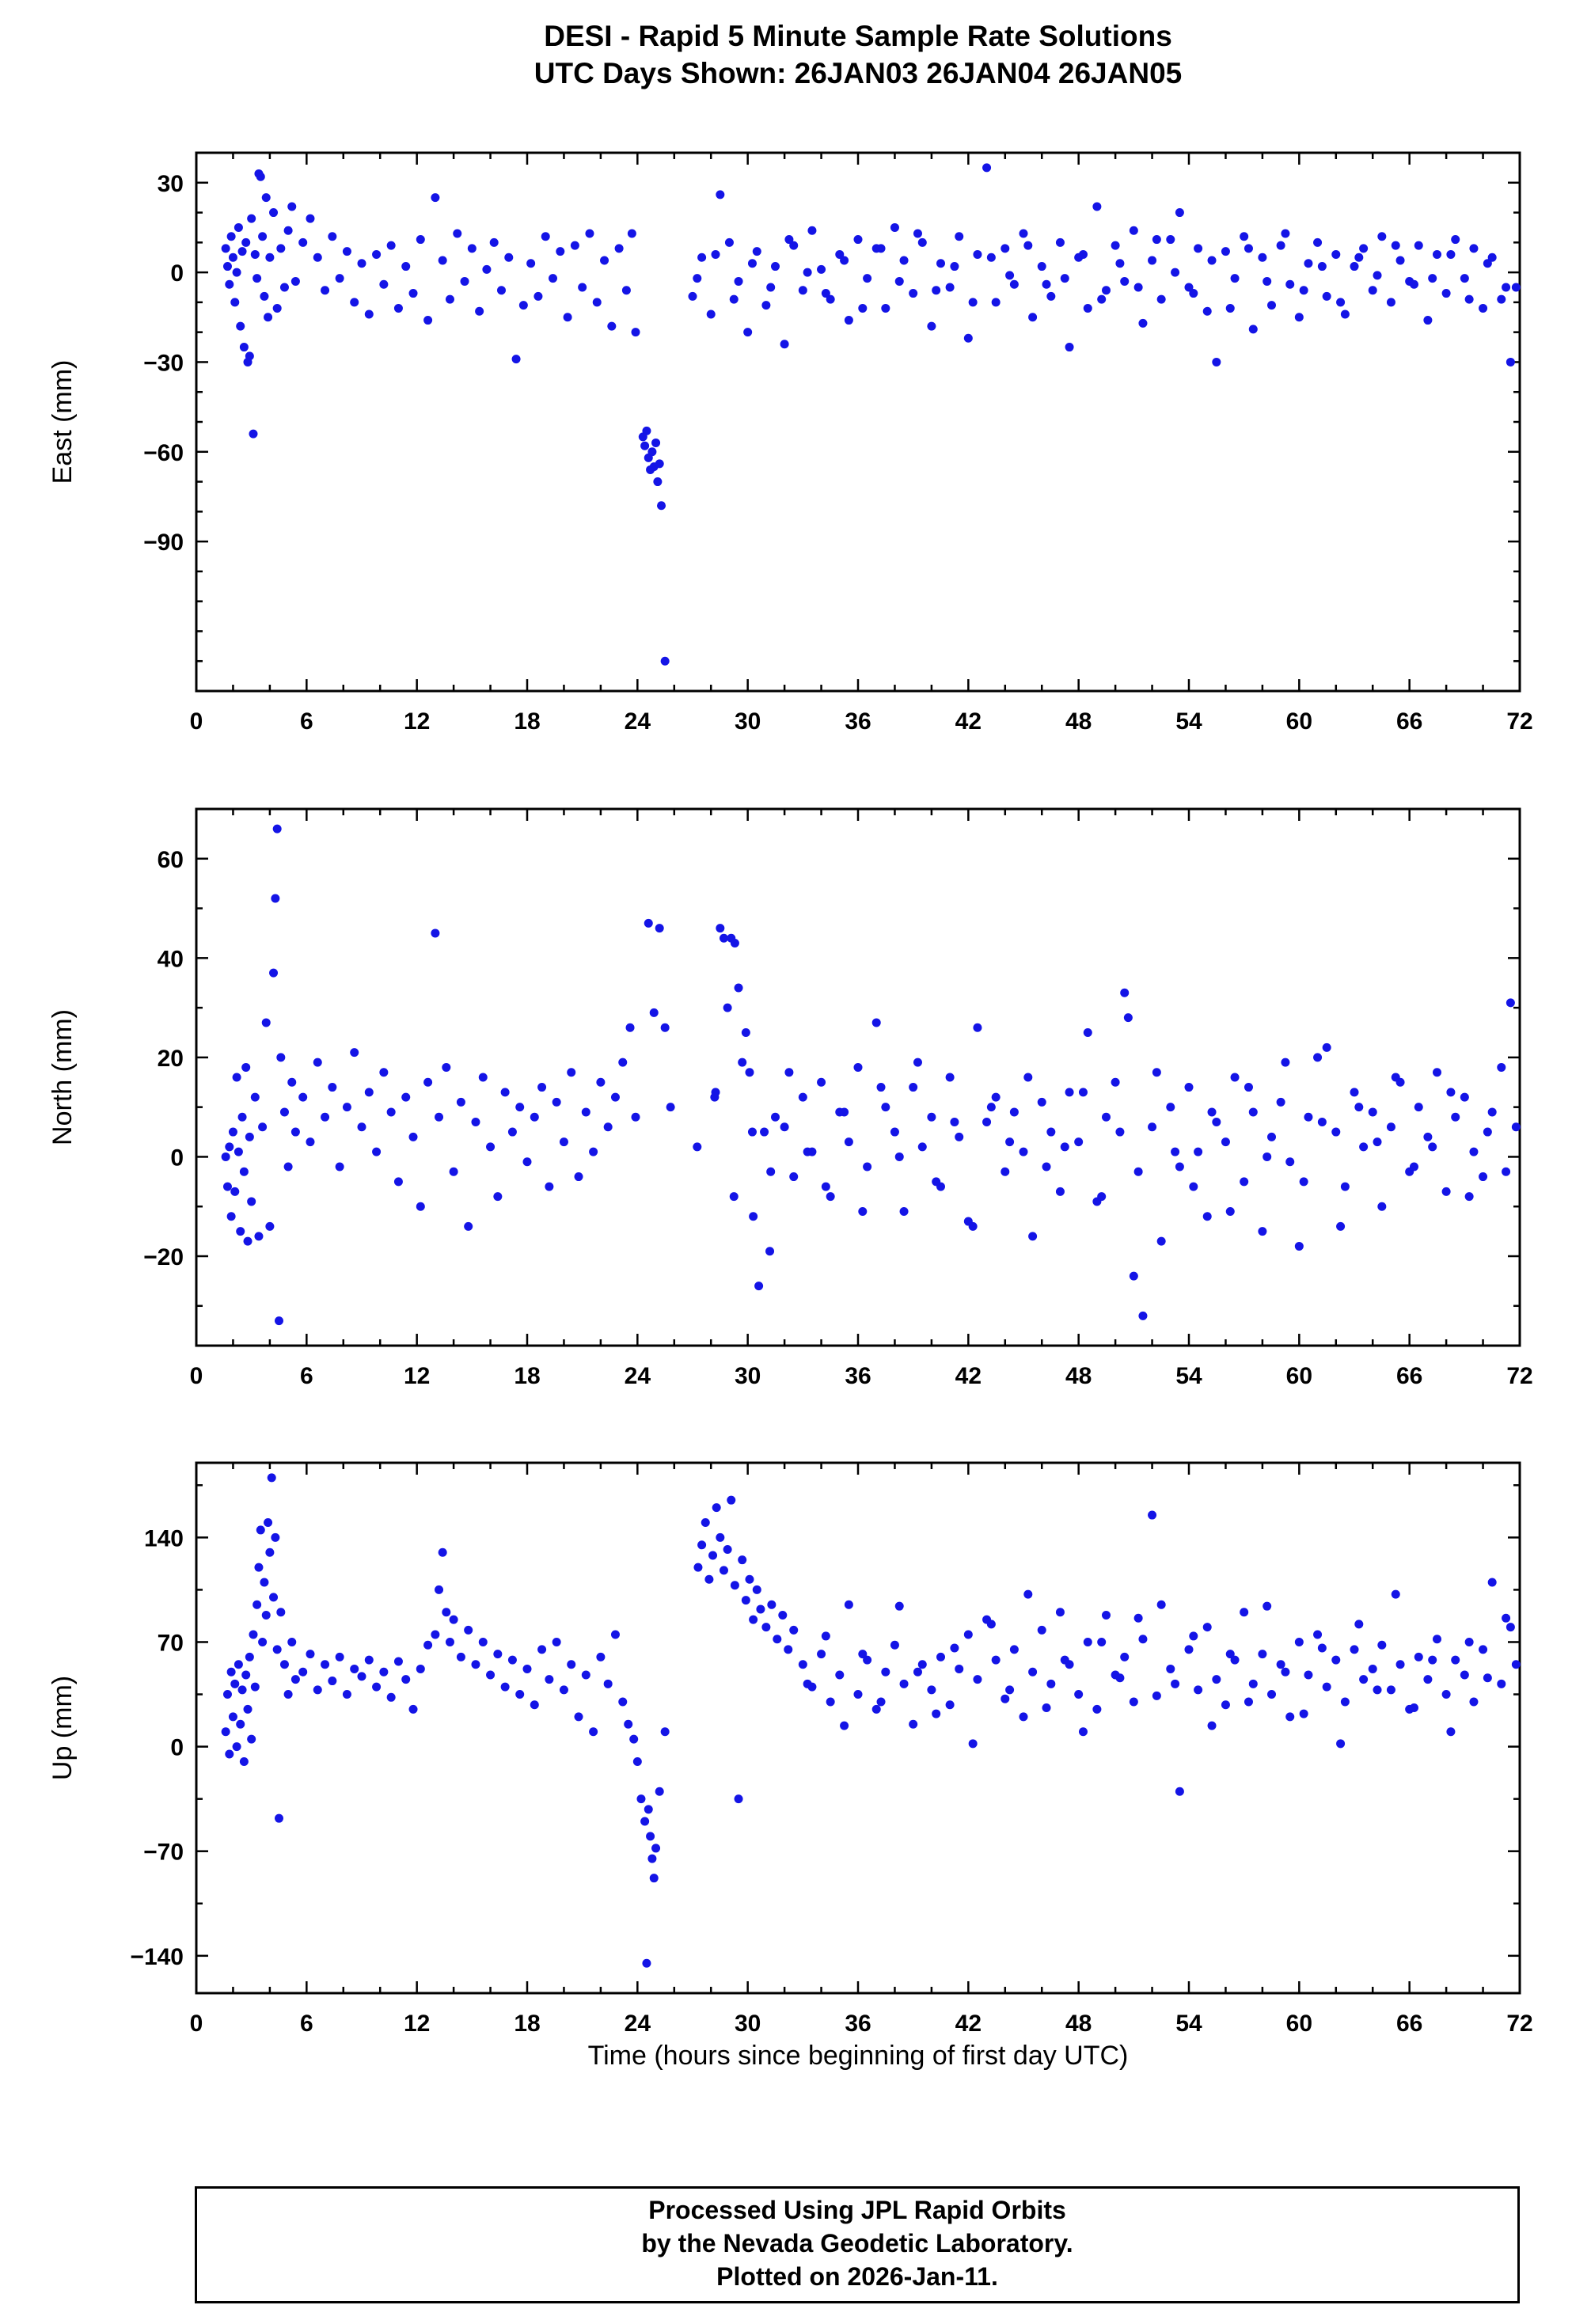  What do you see at coordinates (171, 1059) in the screenshot?
I see `y-tick-label: 20` at bounding box center [171, 1059].